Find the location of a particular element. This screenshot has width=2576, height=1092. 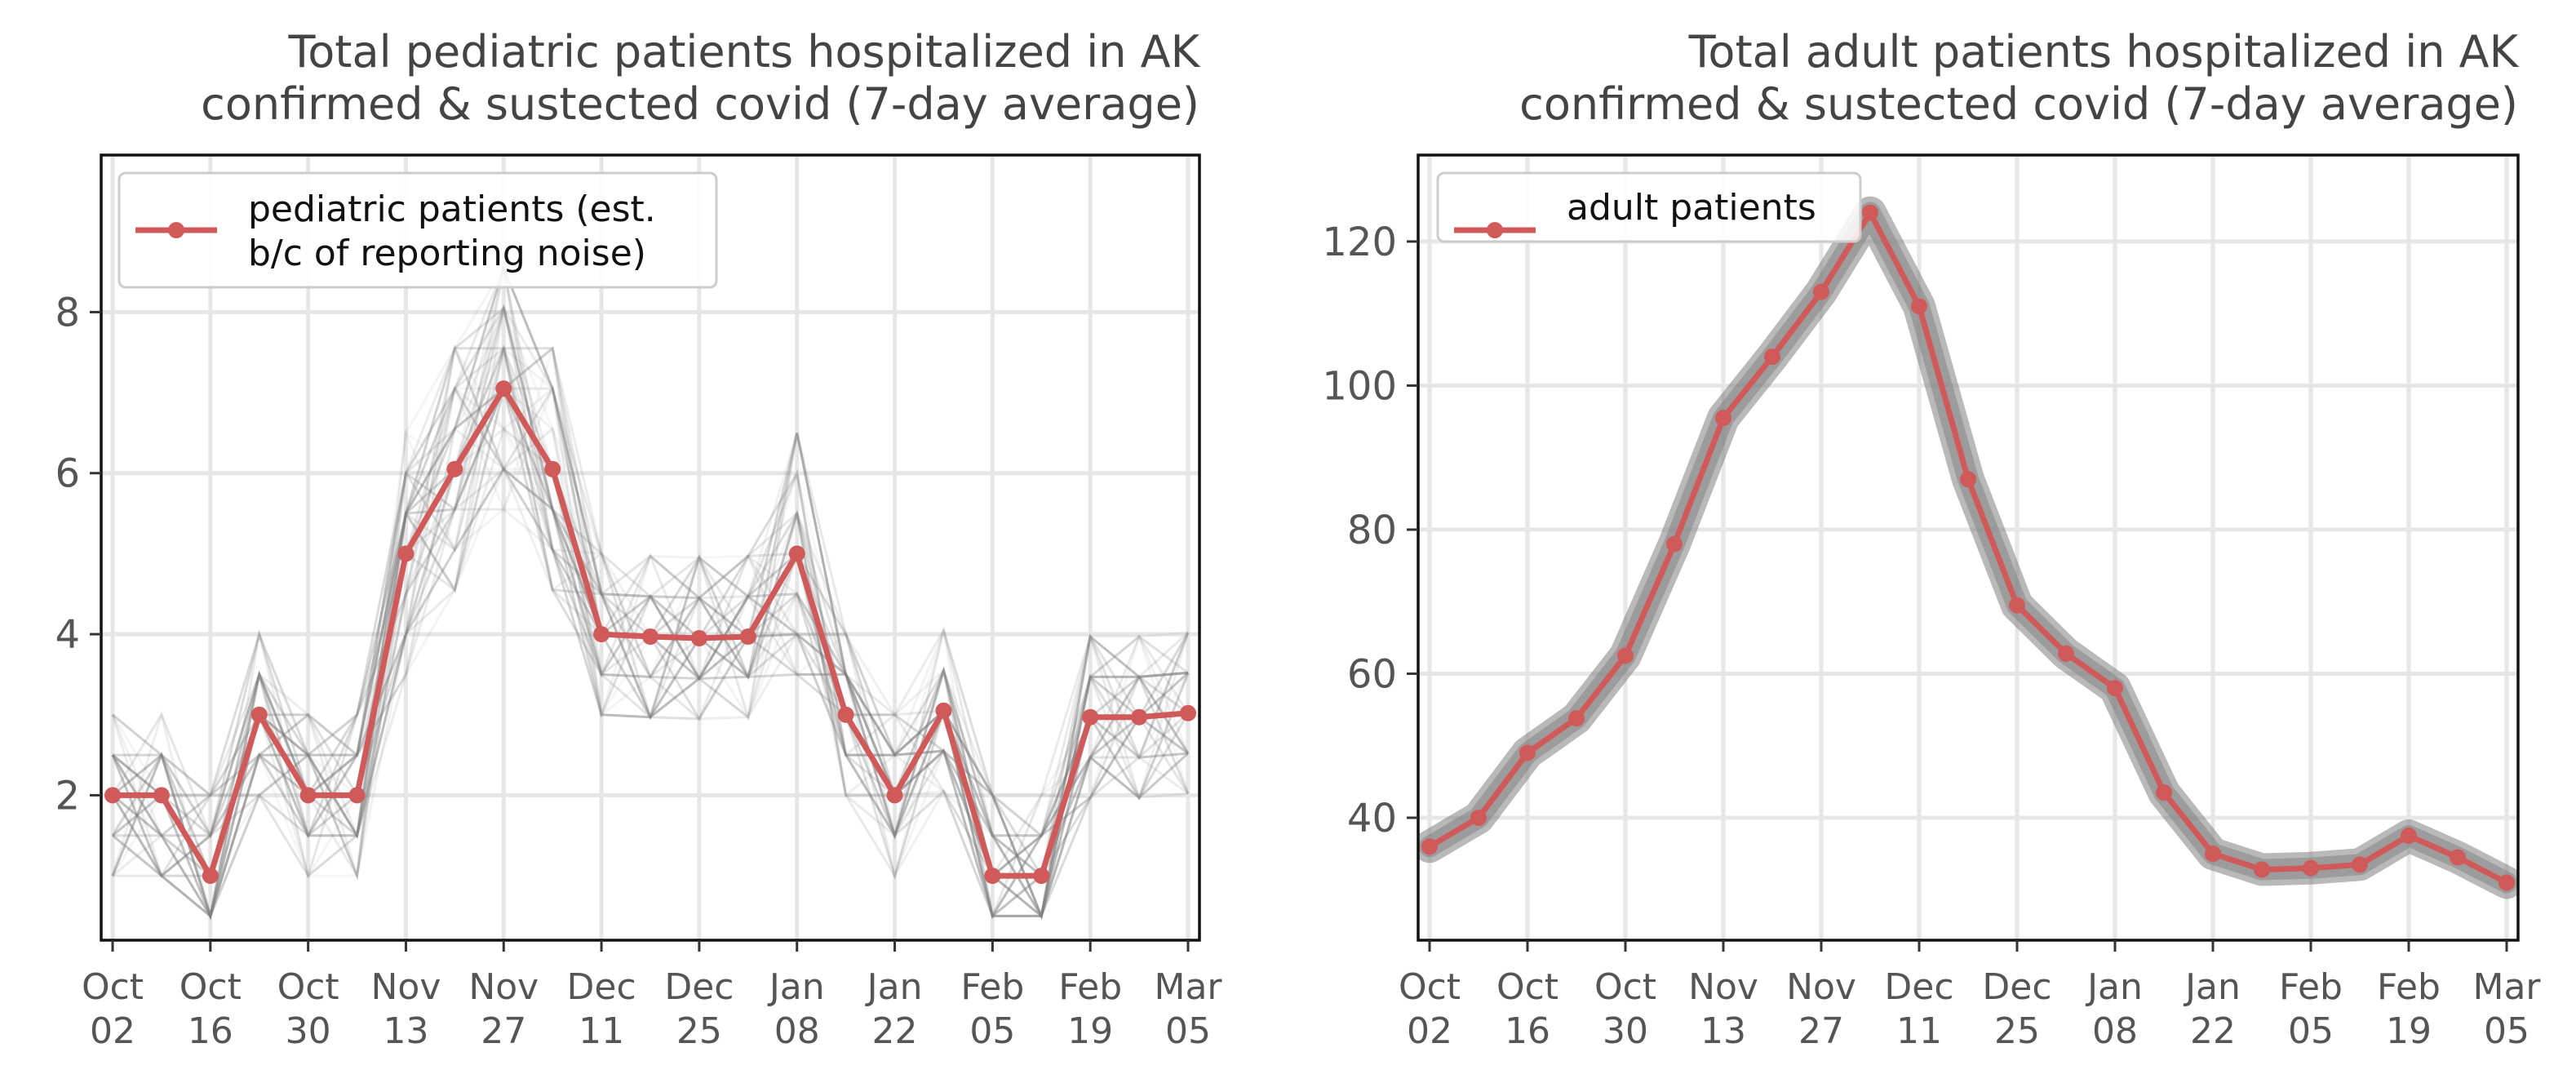

x-tick-label: Oct 30 is located at coordinates (308, 1009).